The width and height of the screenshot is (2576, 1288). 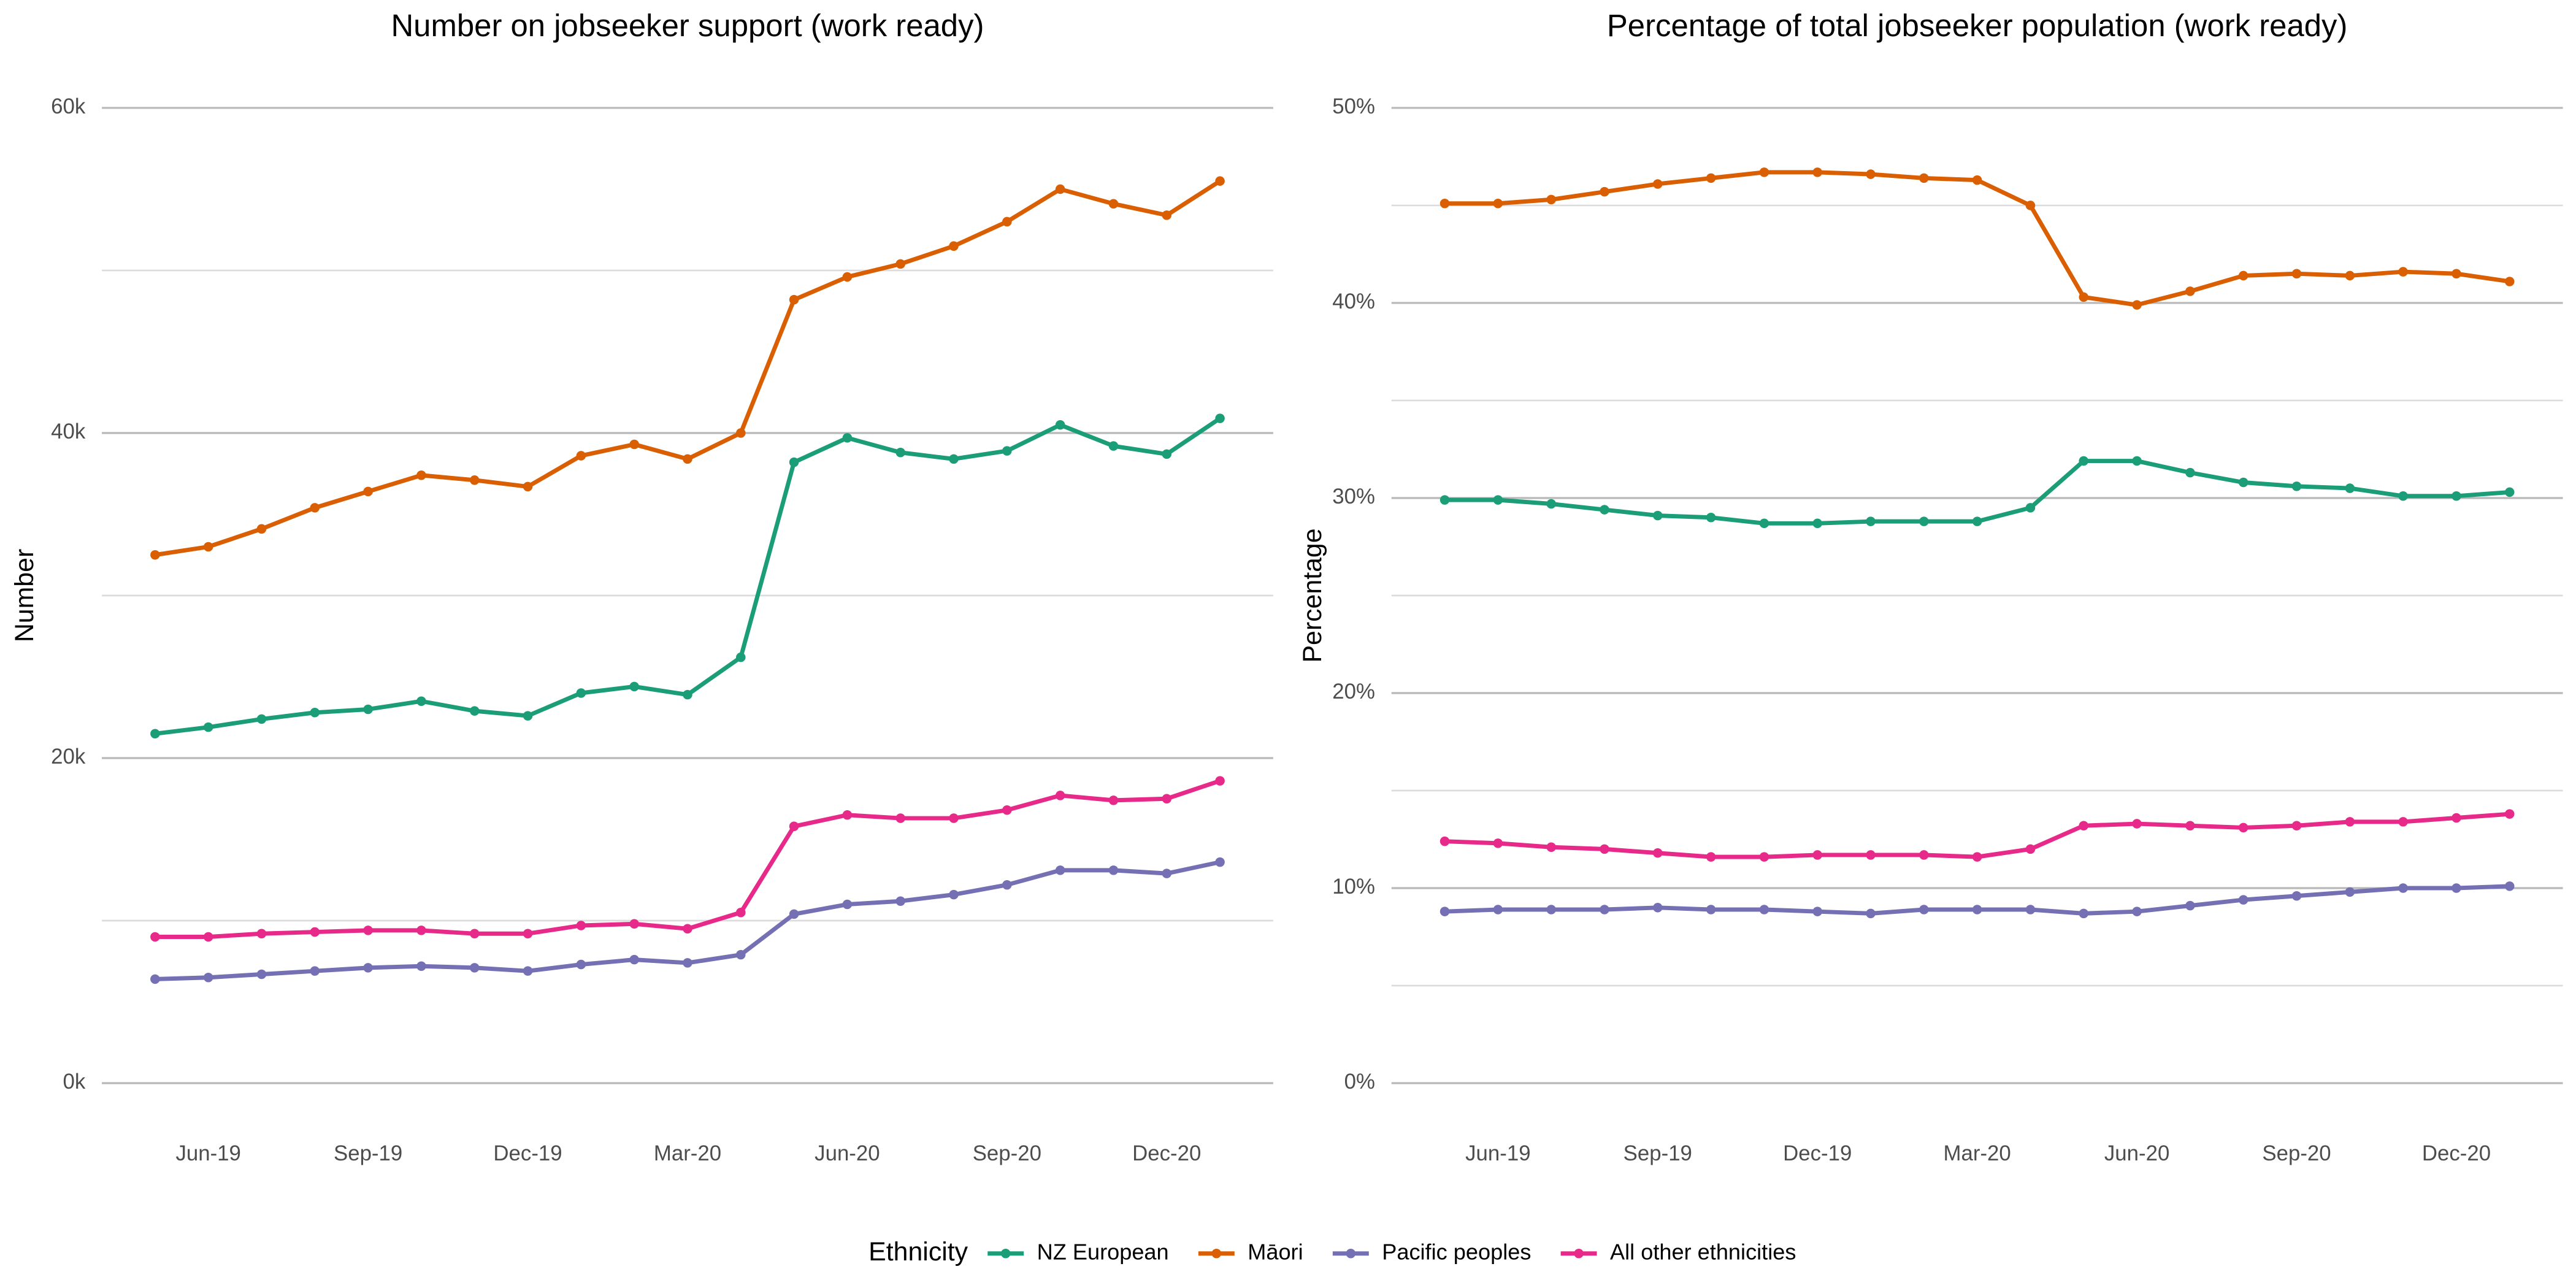 I want to click on y-tick-label: 50%, so click(x=1353, y=106).